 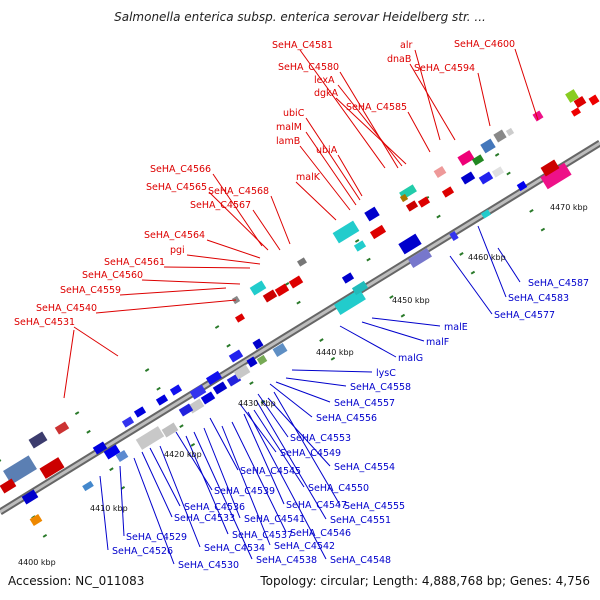 I want to click on tick-3--1-1, so click(x=228, y=345).